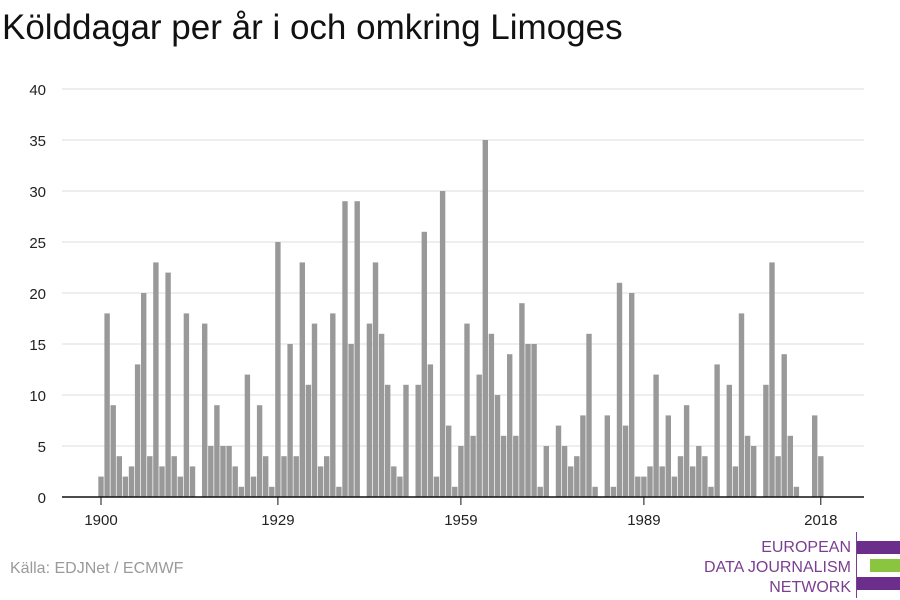  I want to click on logo-stripe-middle, so click(885, 565).